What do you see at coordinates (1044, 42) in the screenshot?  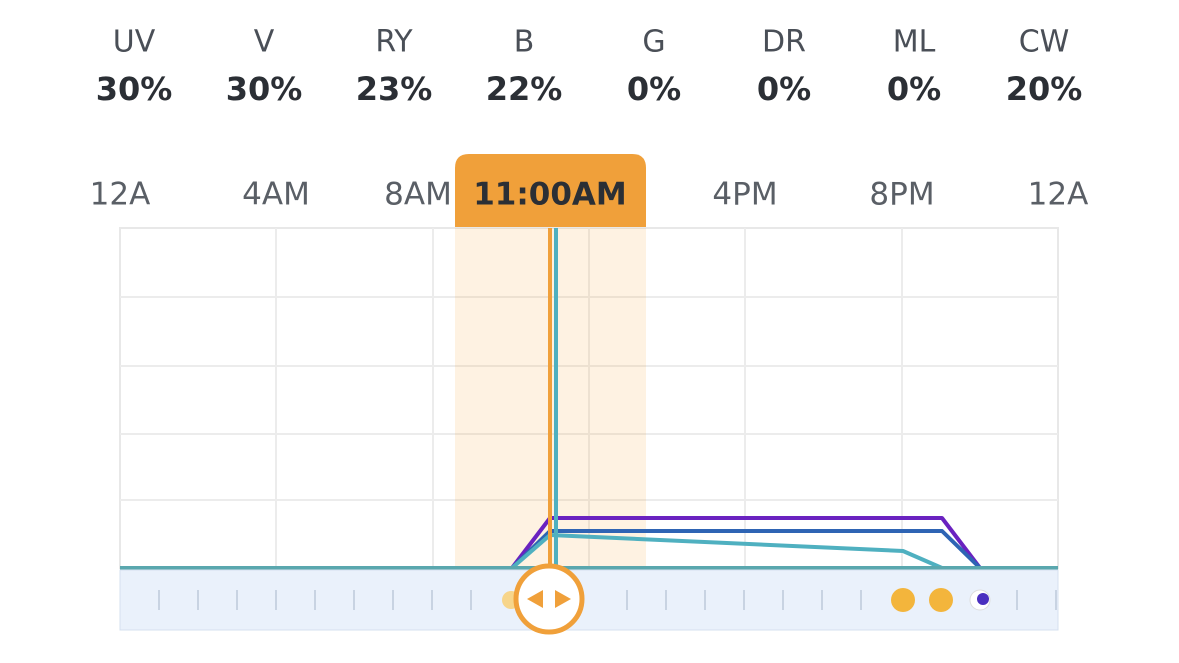 I see `channel-name: CW` at bounding box center [1044, 42].